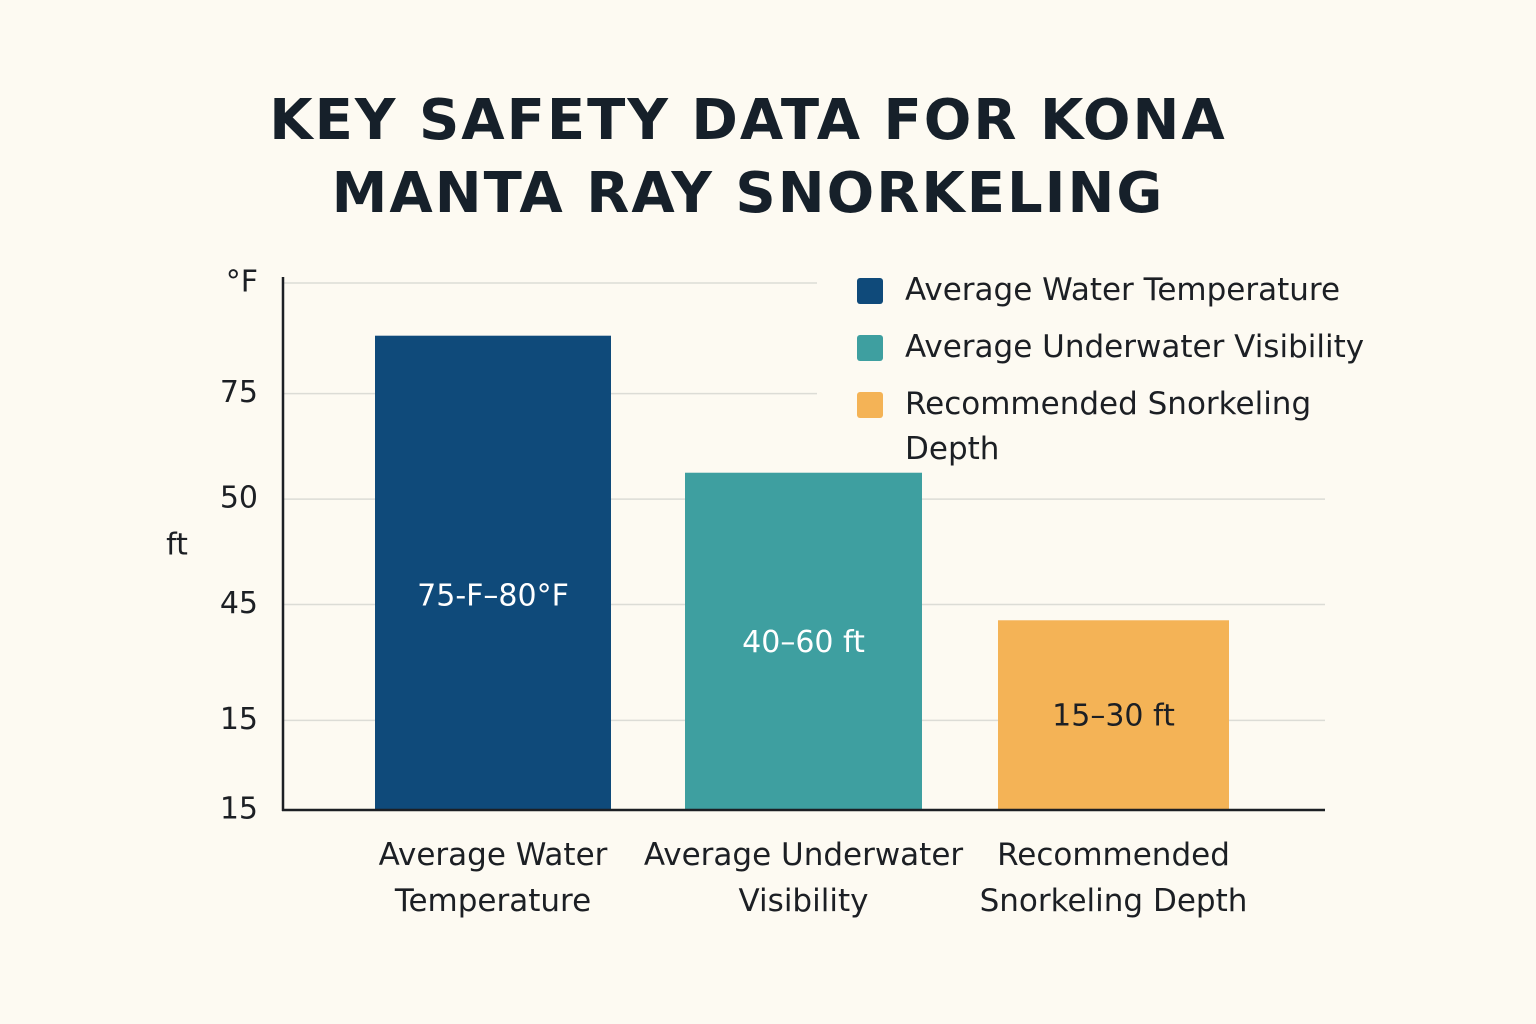 The image size is (1536, 1024). I want to click on value-label: 40–60 ft, so click(803, 642).